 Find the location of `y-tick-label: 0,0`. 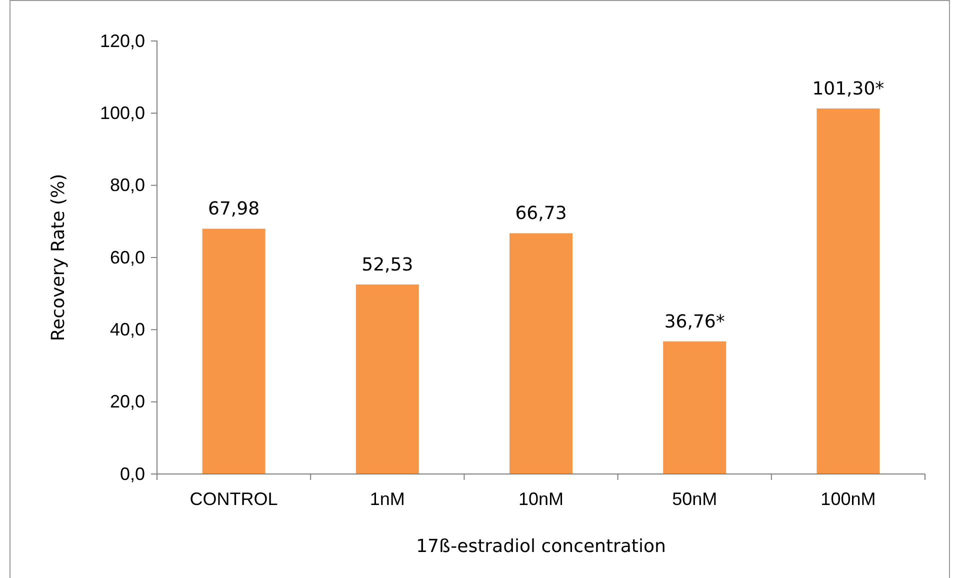

y-tick-label: 0,0 is located at coordinates (132, 474).